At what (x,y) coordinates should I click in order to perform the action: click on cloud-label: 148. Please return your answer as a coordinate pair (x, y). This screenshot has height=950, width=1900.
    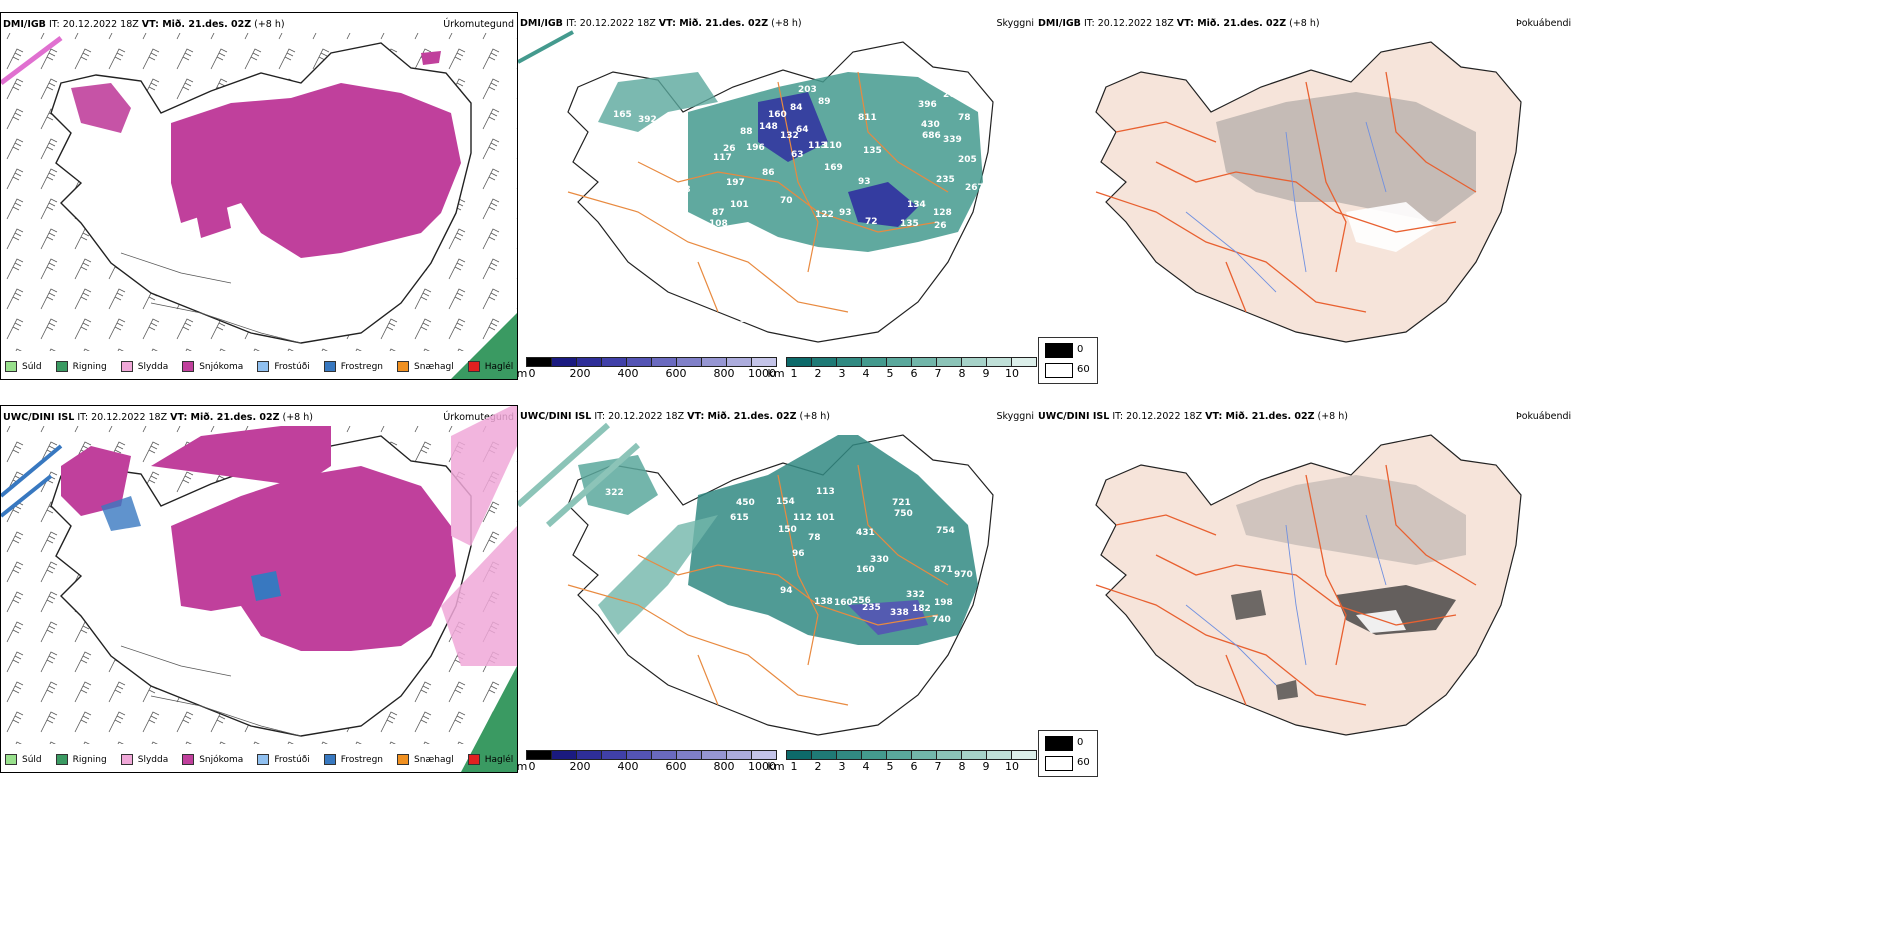
    Looking at the image, I should click on (768, 127).